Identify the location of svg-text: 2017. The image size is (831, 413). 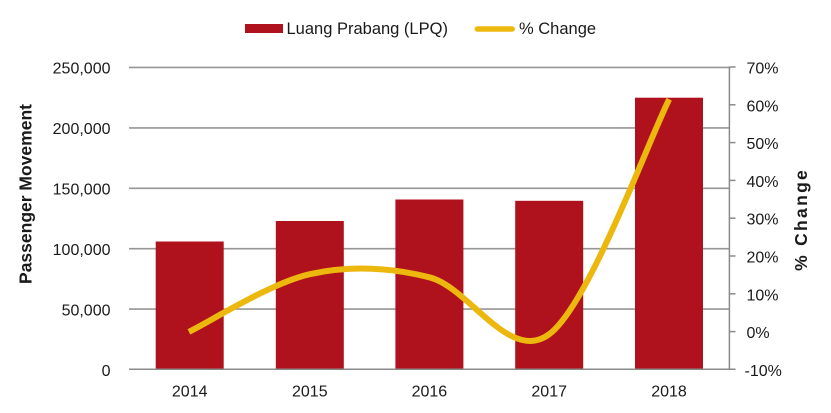
(549, 392).